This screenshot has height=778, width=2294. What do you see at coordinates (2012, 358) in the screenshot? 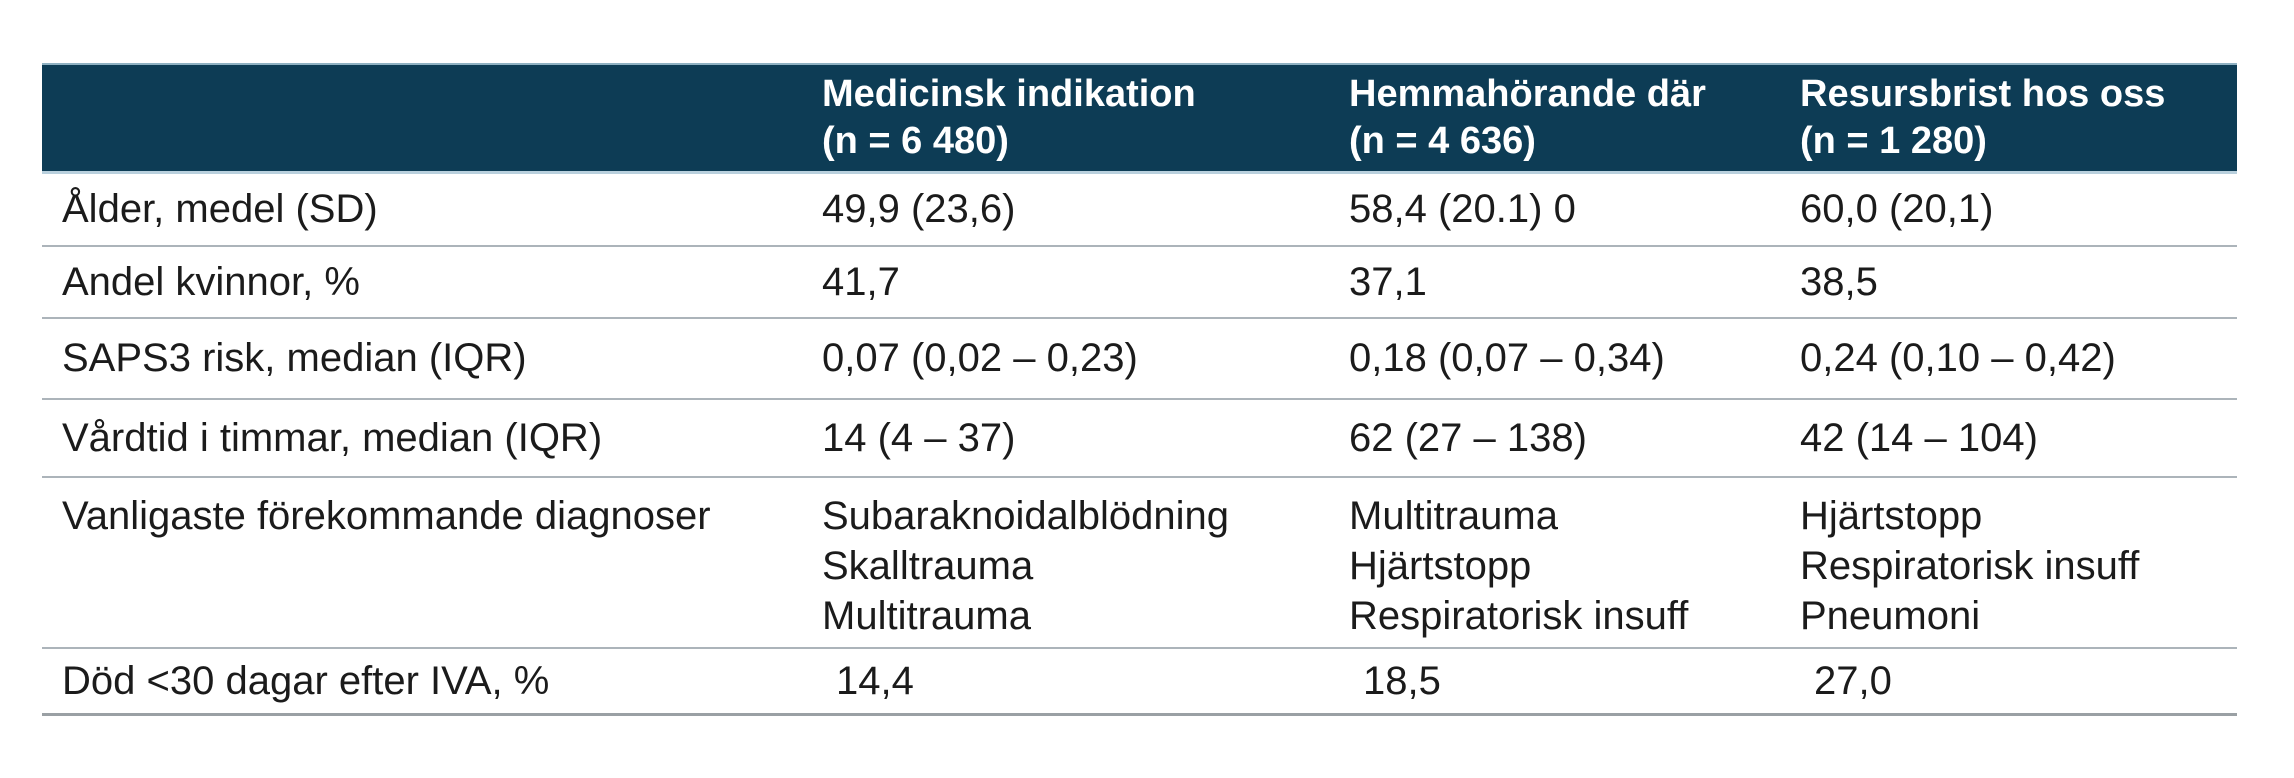
I see `value-cell: 0,24 (0,10 – 0,42)` at bounding box center [2012, 358].